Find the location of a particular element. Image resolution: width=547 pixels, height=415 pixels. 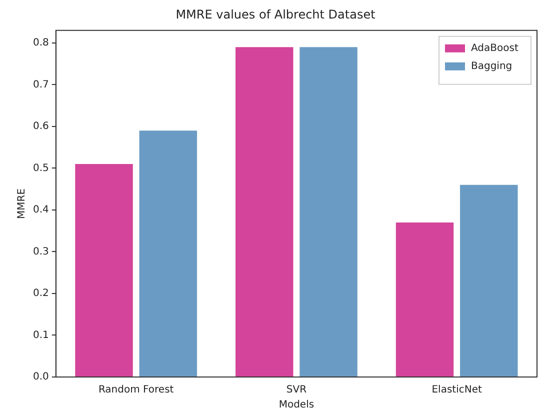

legend-label: AdaBoost is located at coordinates (494, 48).